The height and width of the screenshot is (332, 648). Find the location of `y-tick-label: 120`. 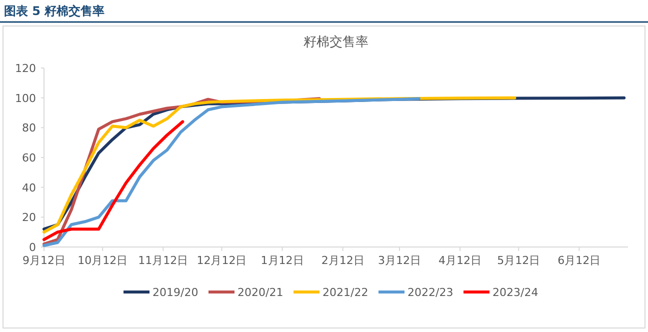

y-tick-label: 120 is located at coordinates (25, 68).